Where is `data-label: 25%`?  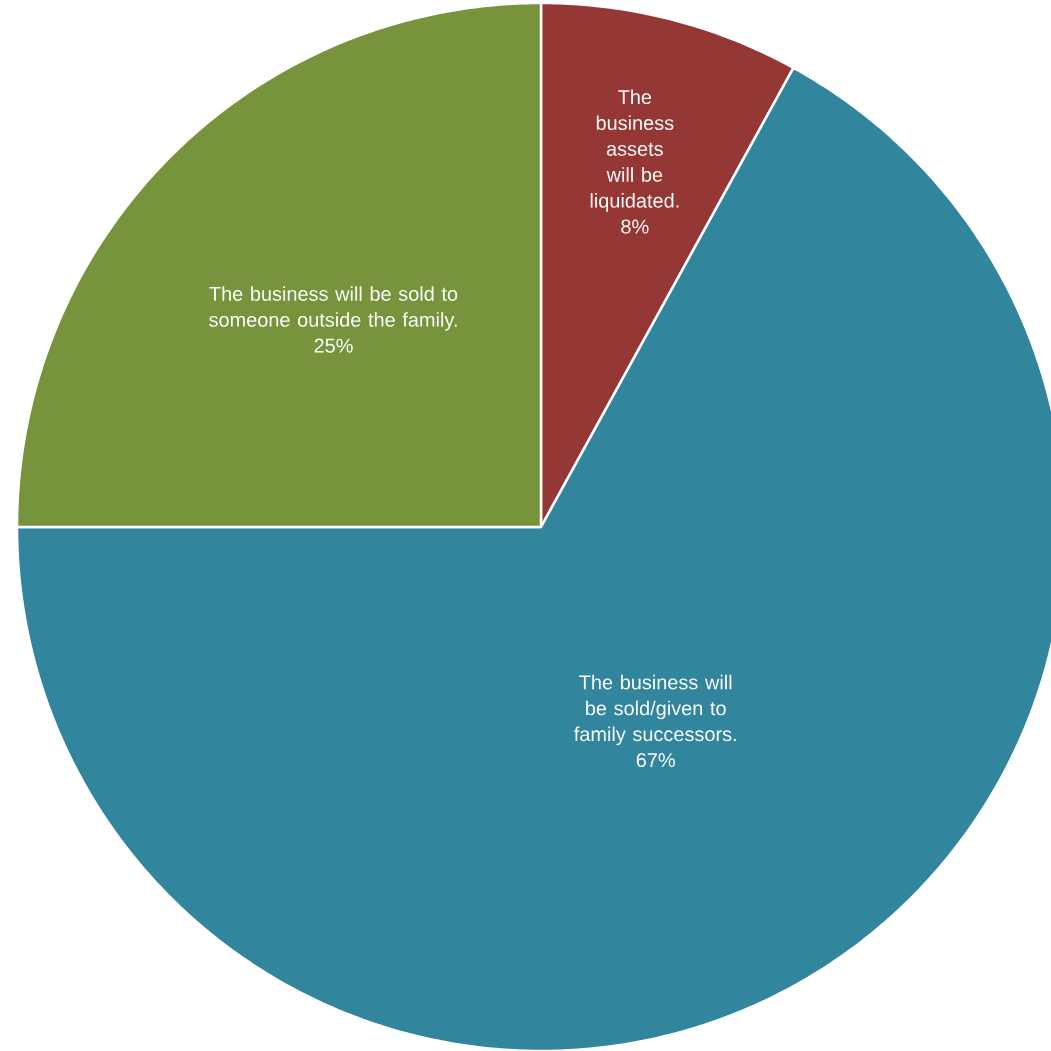 data-label: 25% is located at coordinates (333, 345).